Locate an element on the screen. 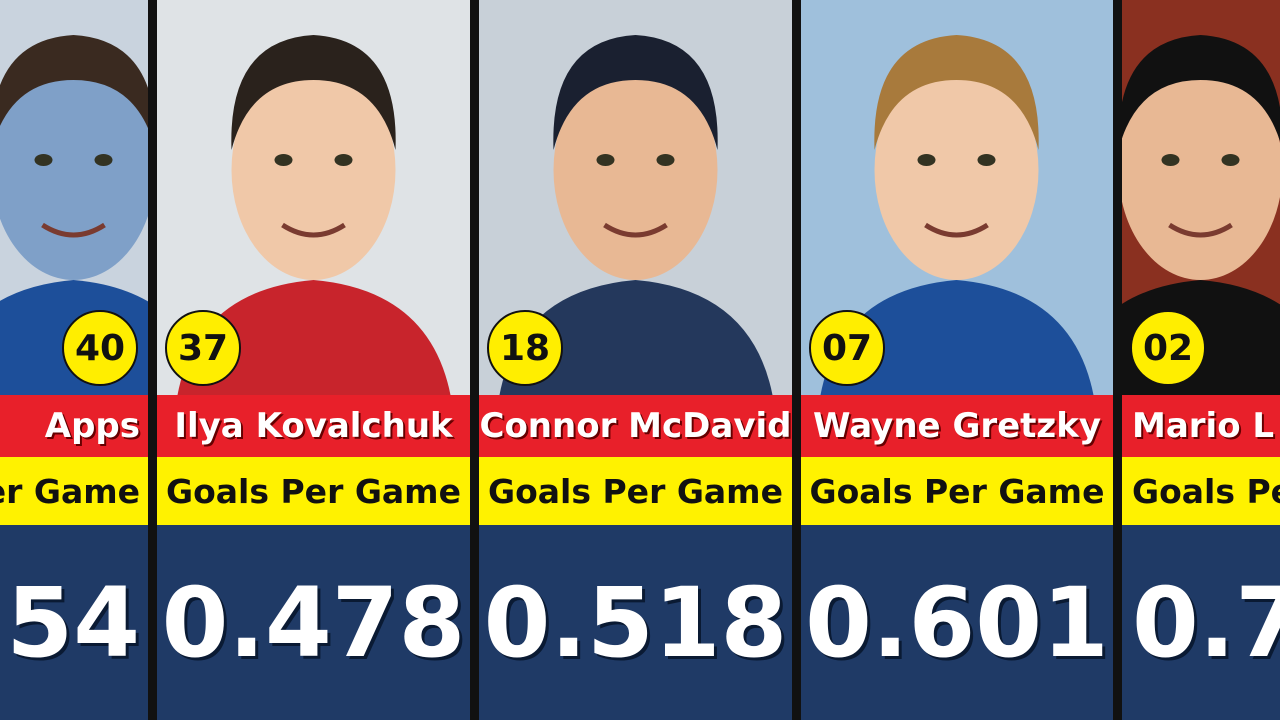  player-name: Wayne Gretzky is located at coordinates (957, 426).